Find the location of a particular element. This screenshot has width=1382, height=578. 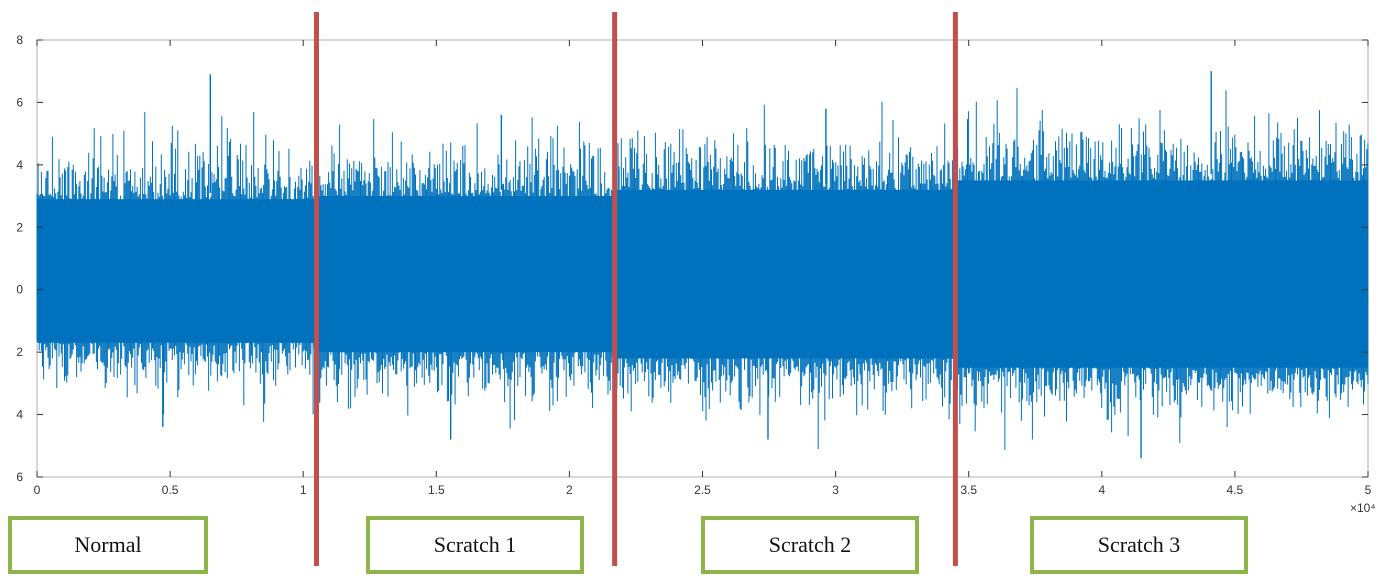

segment-label-normal: Normal is located at coordinates (108, 545).